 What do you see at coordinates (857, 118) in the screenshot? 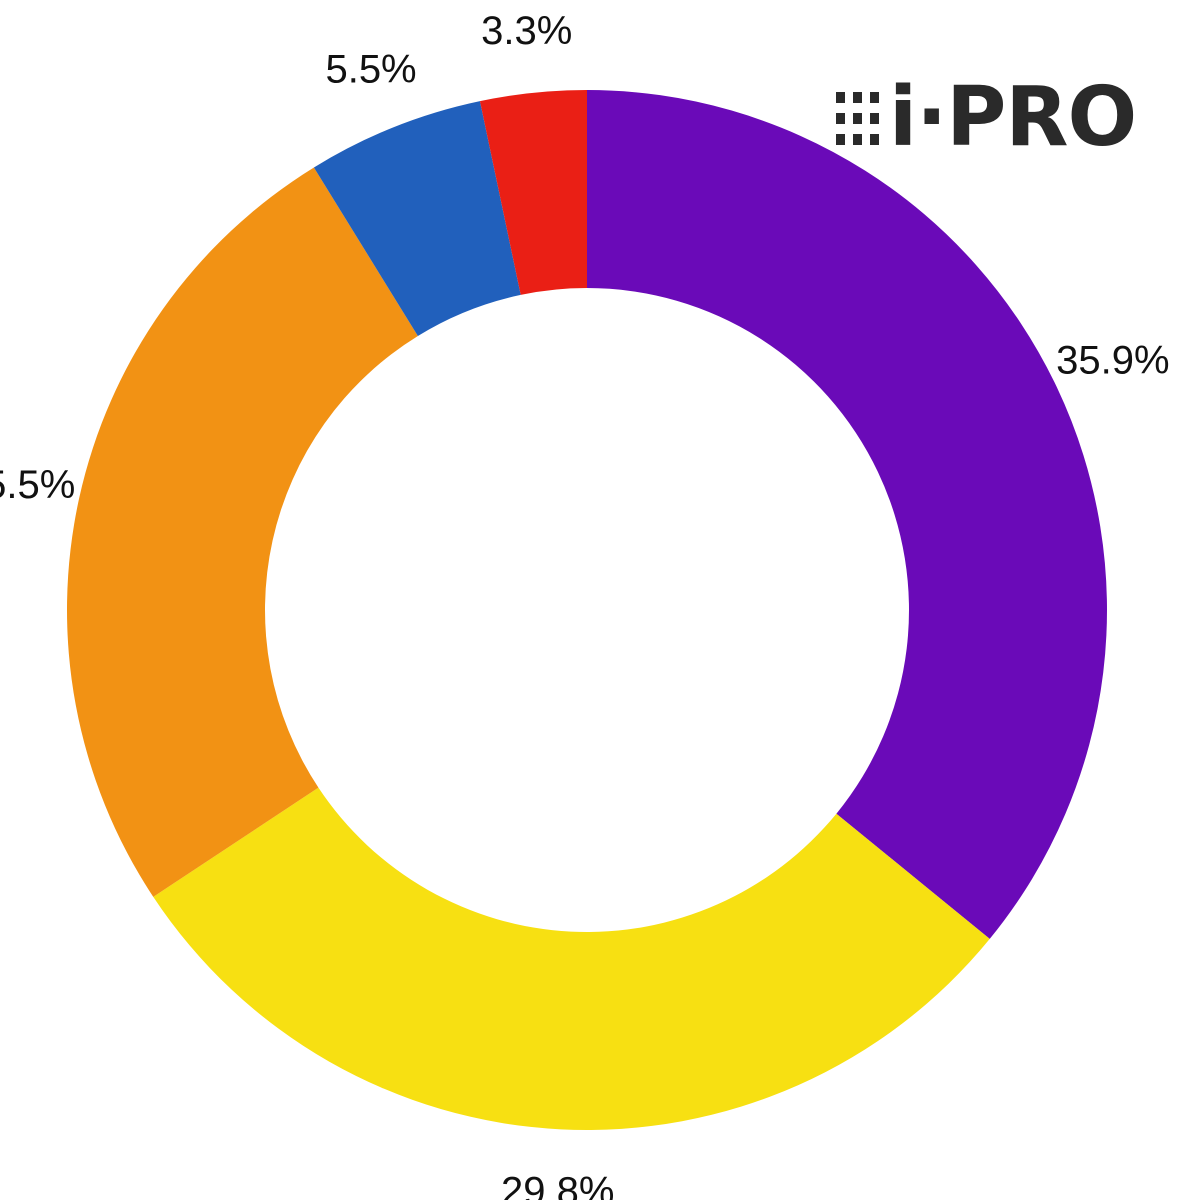
I see `logo-dots-icon` at bounding box center [857, 118].